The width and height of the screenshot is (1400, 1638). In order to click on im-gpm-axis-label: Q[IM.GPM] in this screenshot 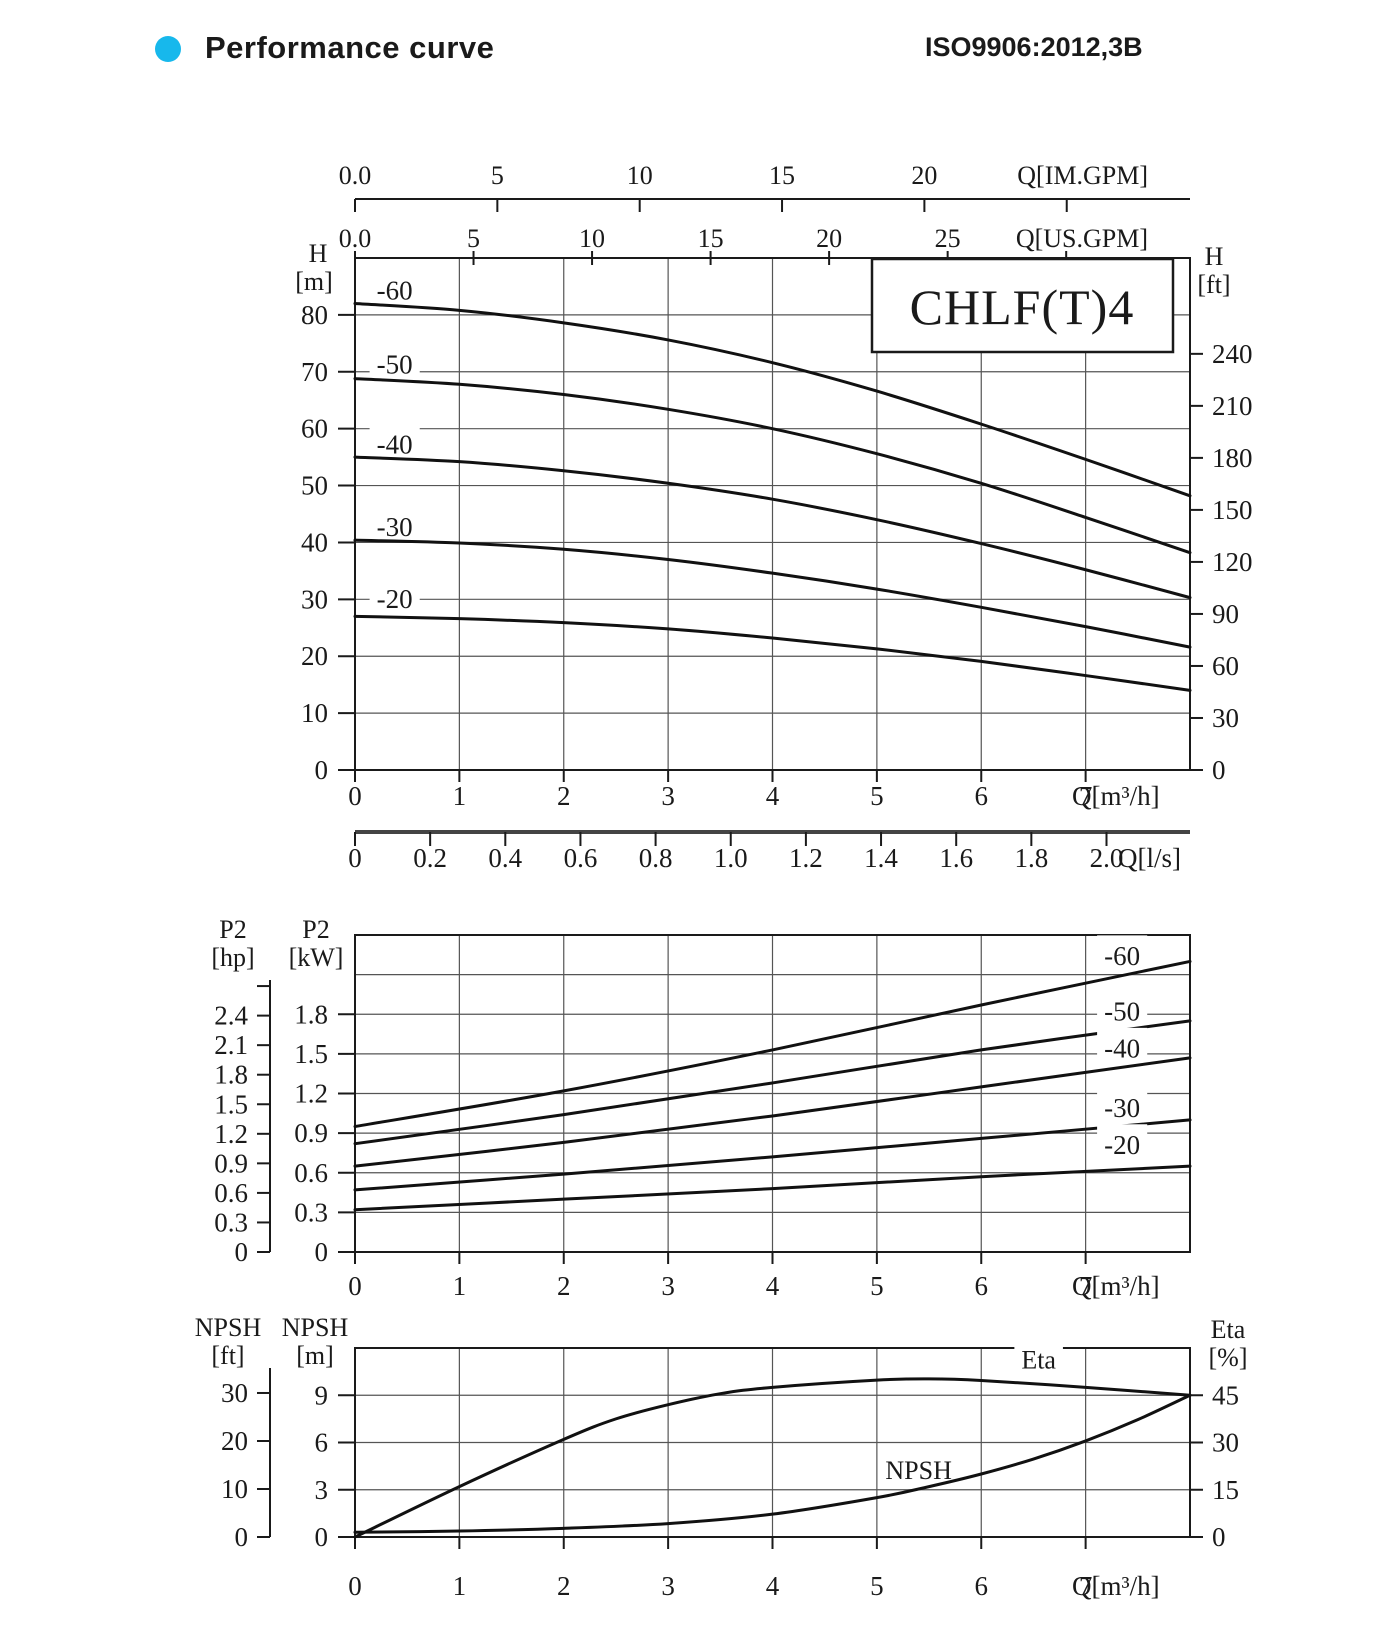, I will do `click(1082, 175)`.